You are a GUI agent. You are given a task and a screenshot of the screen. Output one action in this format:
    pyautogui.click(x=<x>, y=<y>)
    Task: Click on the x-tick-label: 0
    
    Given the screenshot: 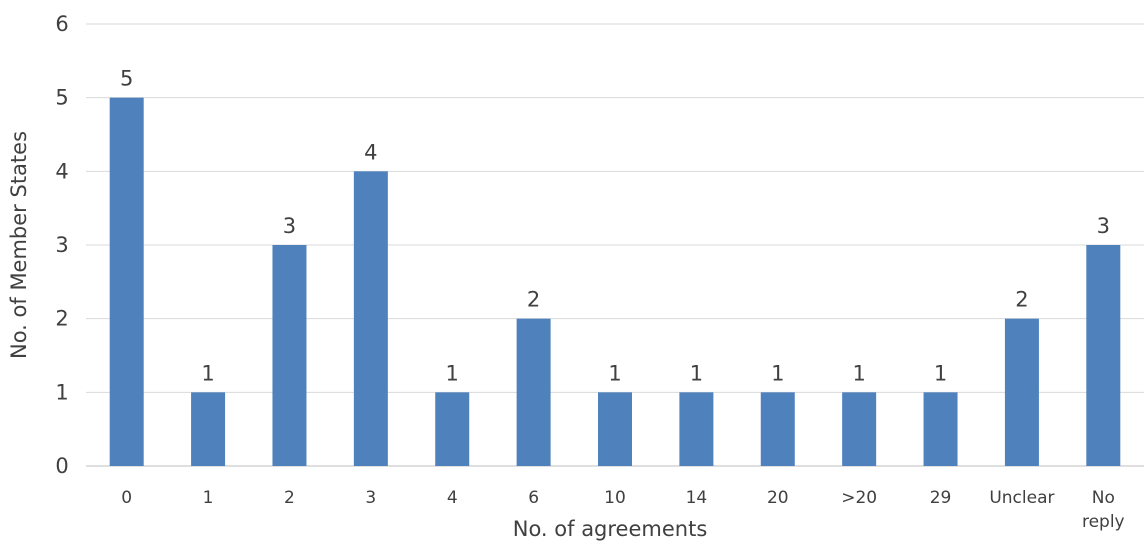 What is the action you would take?
    pyautogui.click(x=126, y=498)
    